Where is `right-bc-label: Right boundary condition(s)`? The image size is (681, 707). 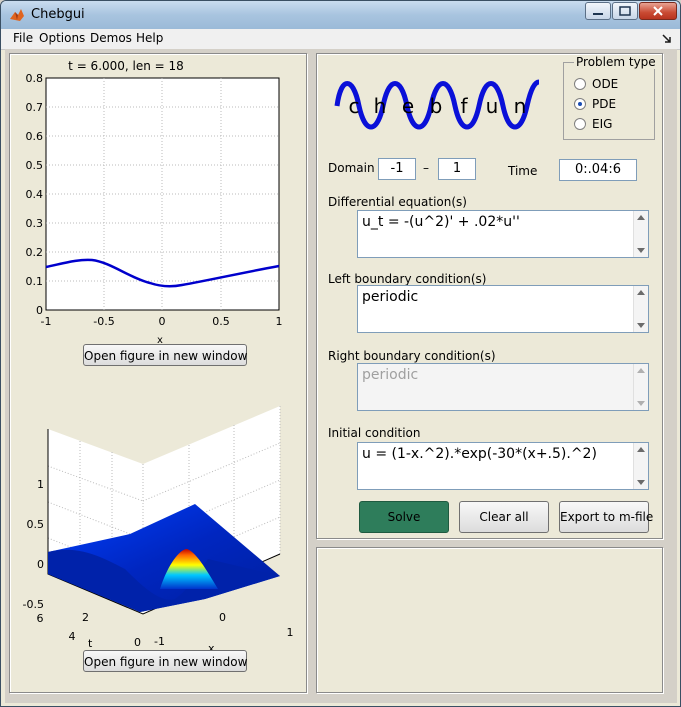 right-bc-label: Right boundary condition(s) is located at coordinates (412, 356).